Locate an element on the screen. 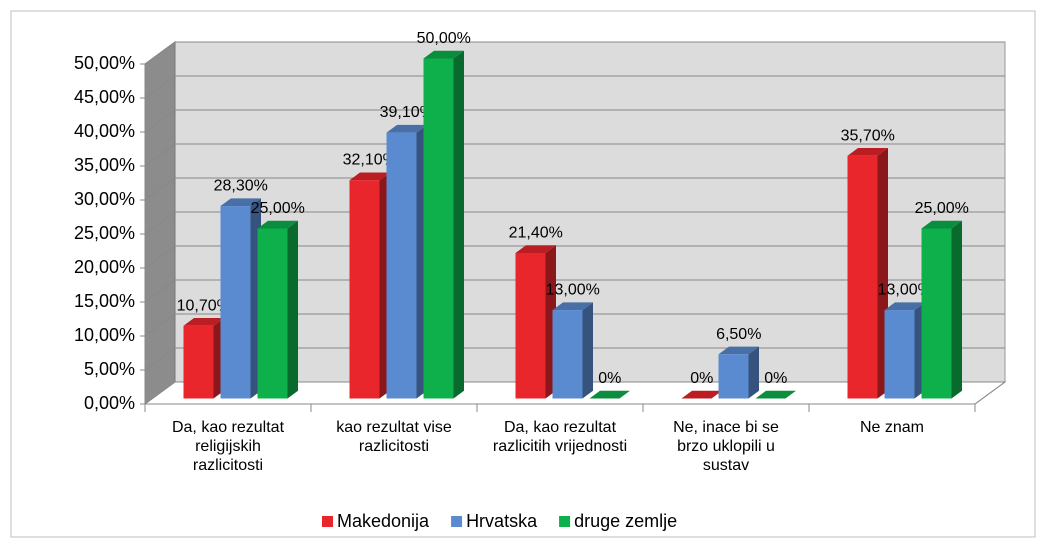 The height and width of the screenshot is (548, 1047). y-tick-label: 35,00% is located at coordinates (104, 165).